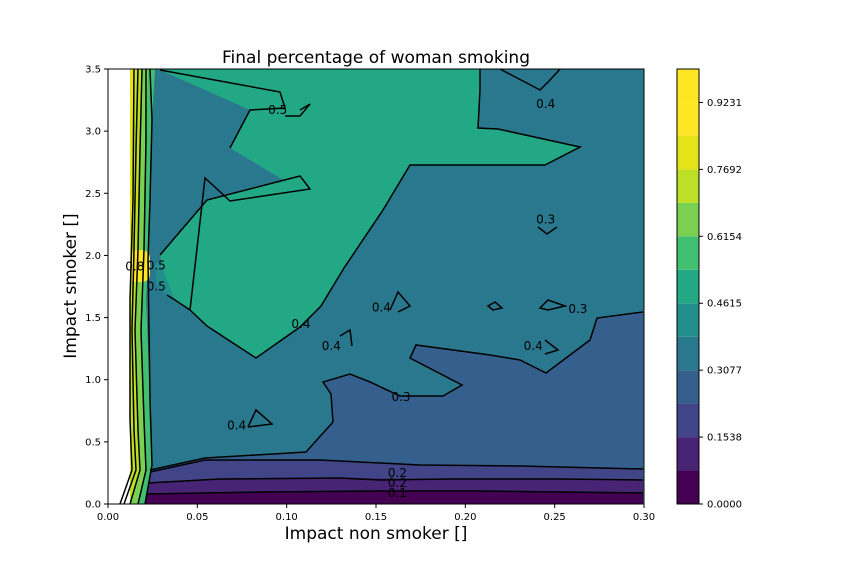  I want to click on chart-title: Final percentage of woman smoking, so click(376, 58).